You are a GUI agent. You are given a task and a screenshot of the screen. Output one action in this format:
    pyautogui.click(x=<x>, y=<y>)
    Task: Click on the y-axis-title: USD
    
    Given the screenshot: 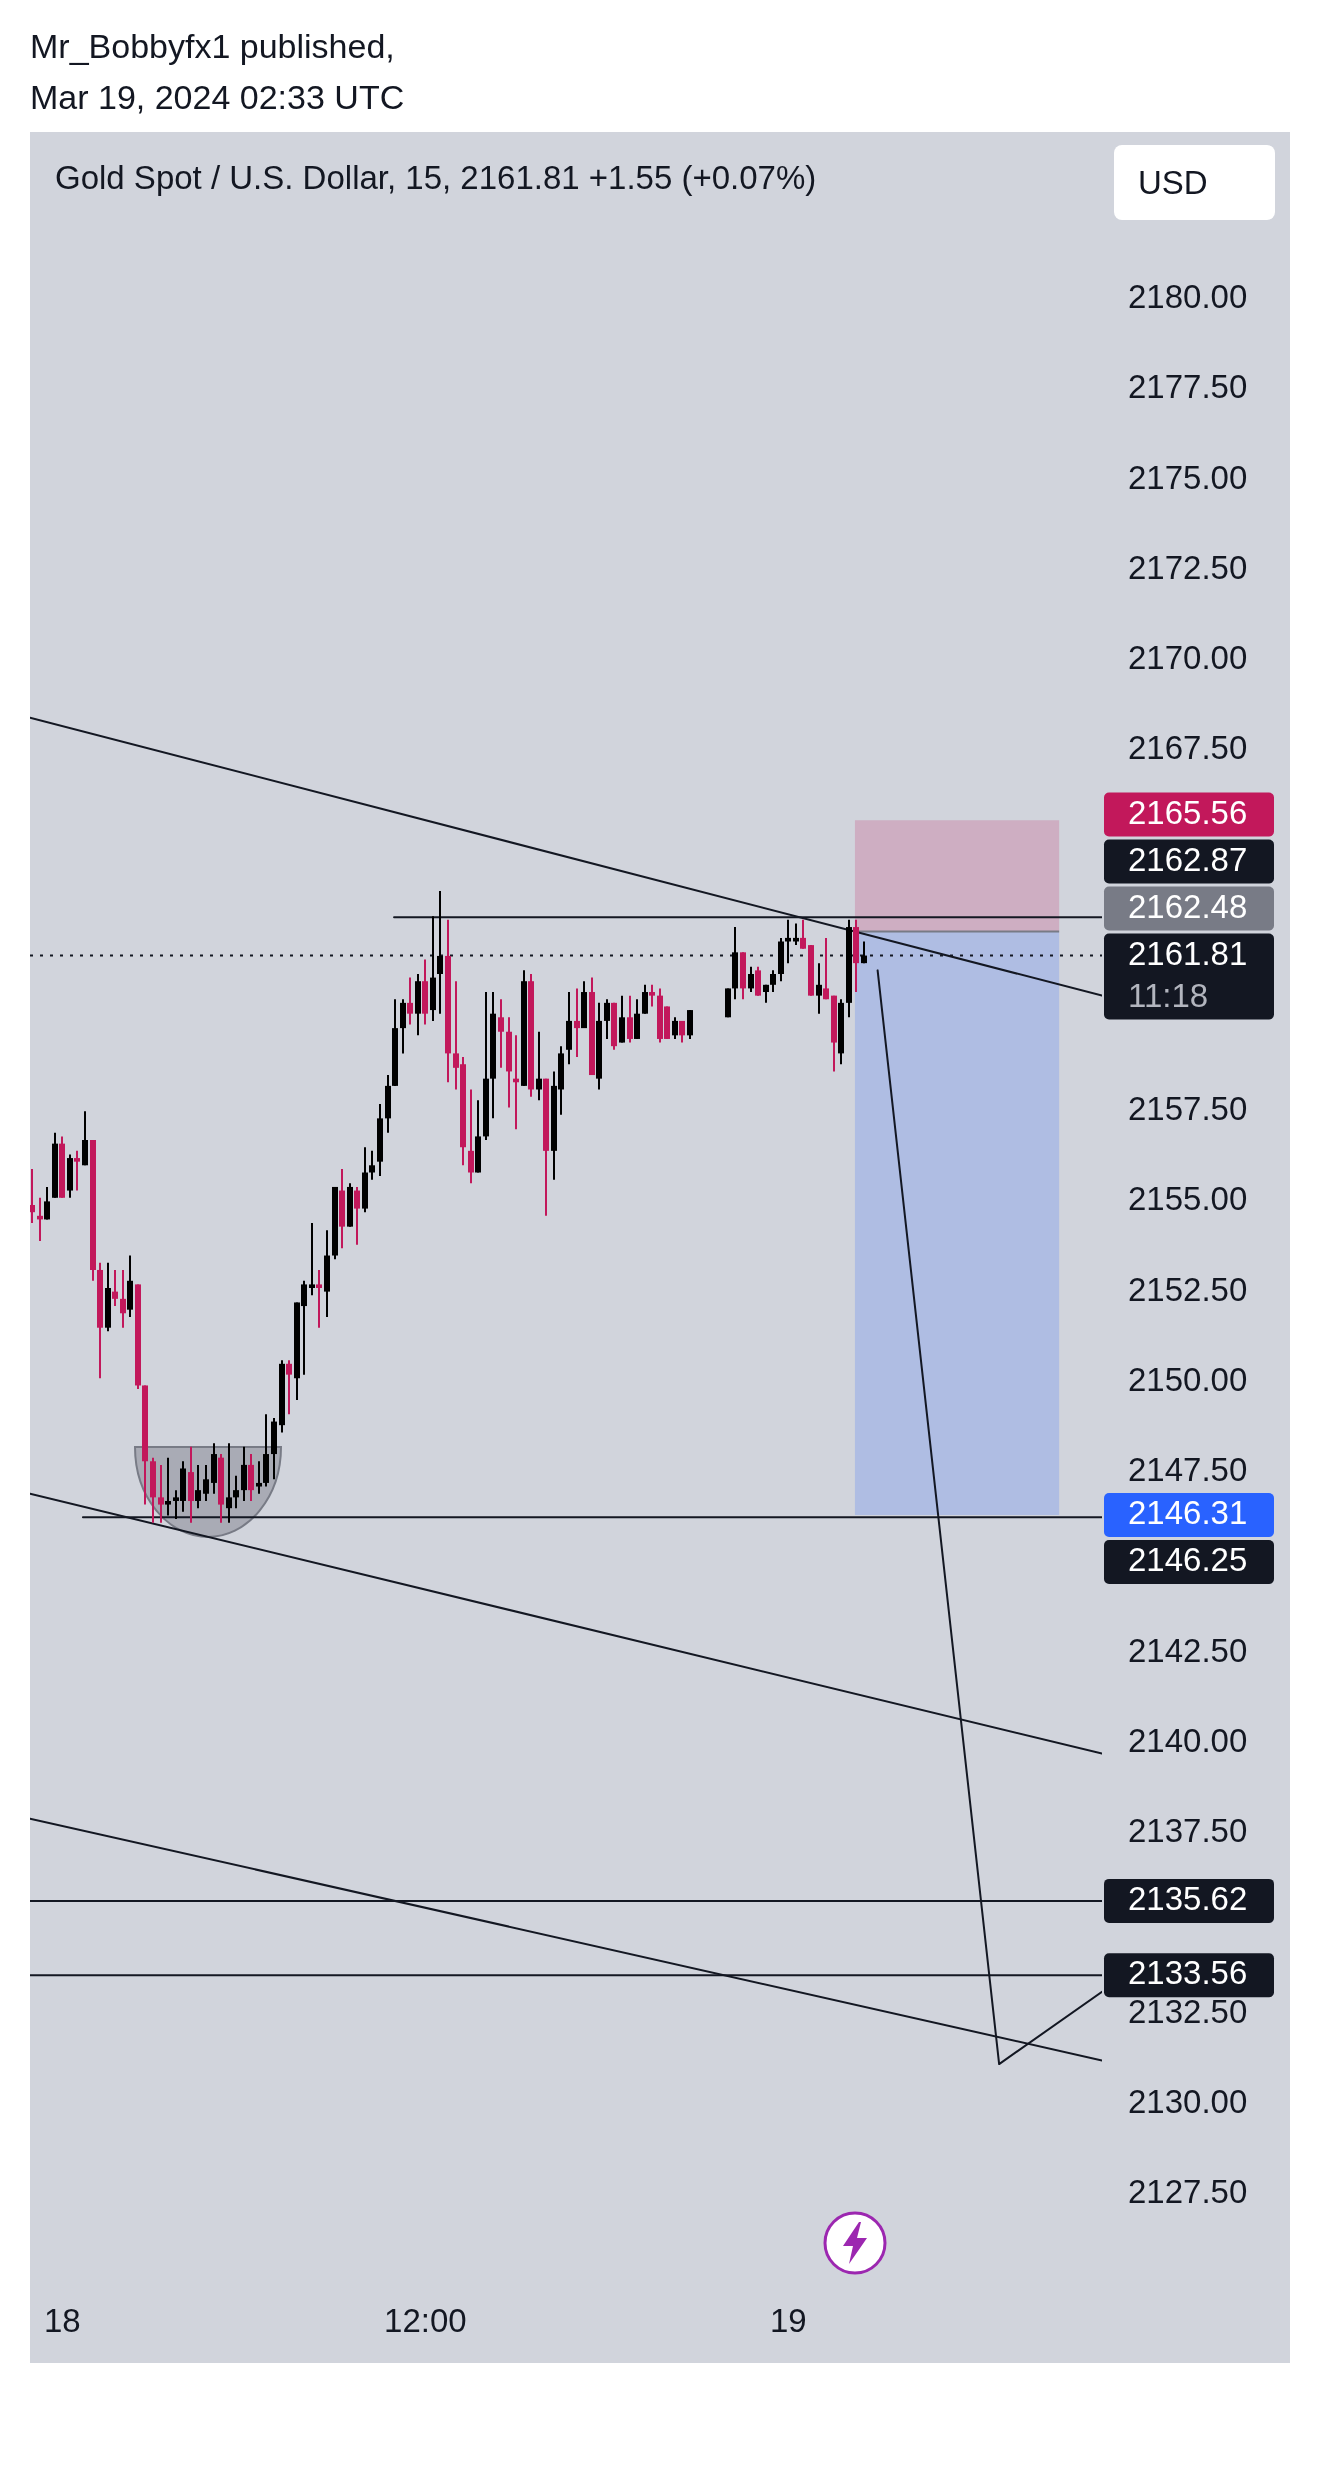 What is the action you would take?
    pyautogui.click(x=1194, y=182)
    